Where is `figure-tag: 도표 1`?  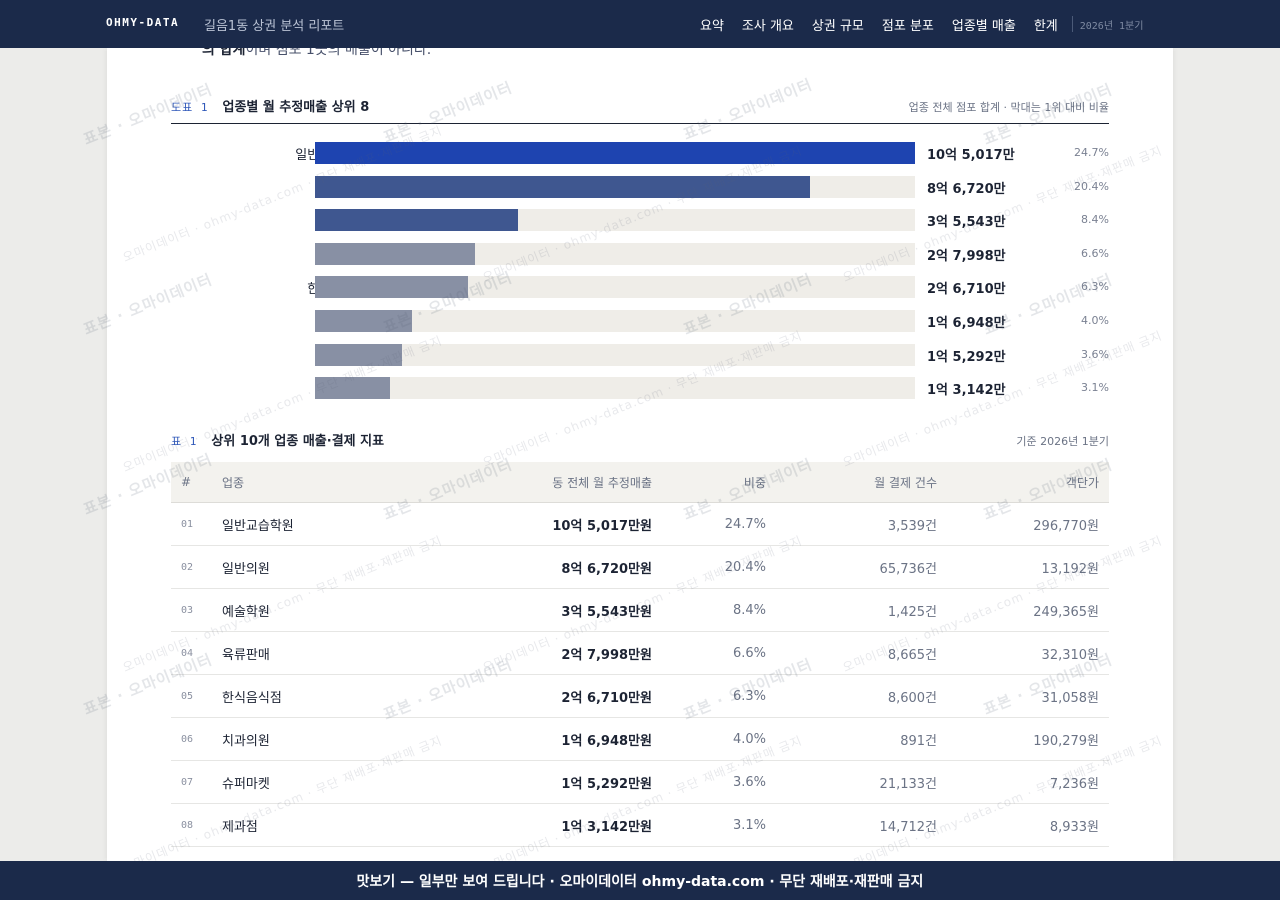
figure-tag: 도표 1 is located at coordinates (190, 107).